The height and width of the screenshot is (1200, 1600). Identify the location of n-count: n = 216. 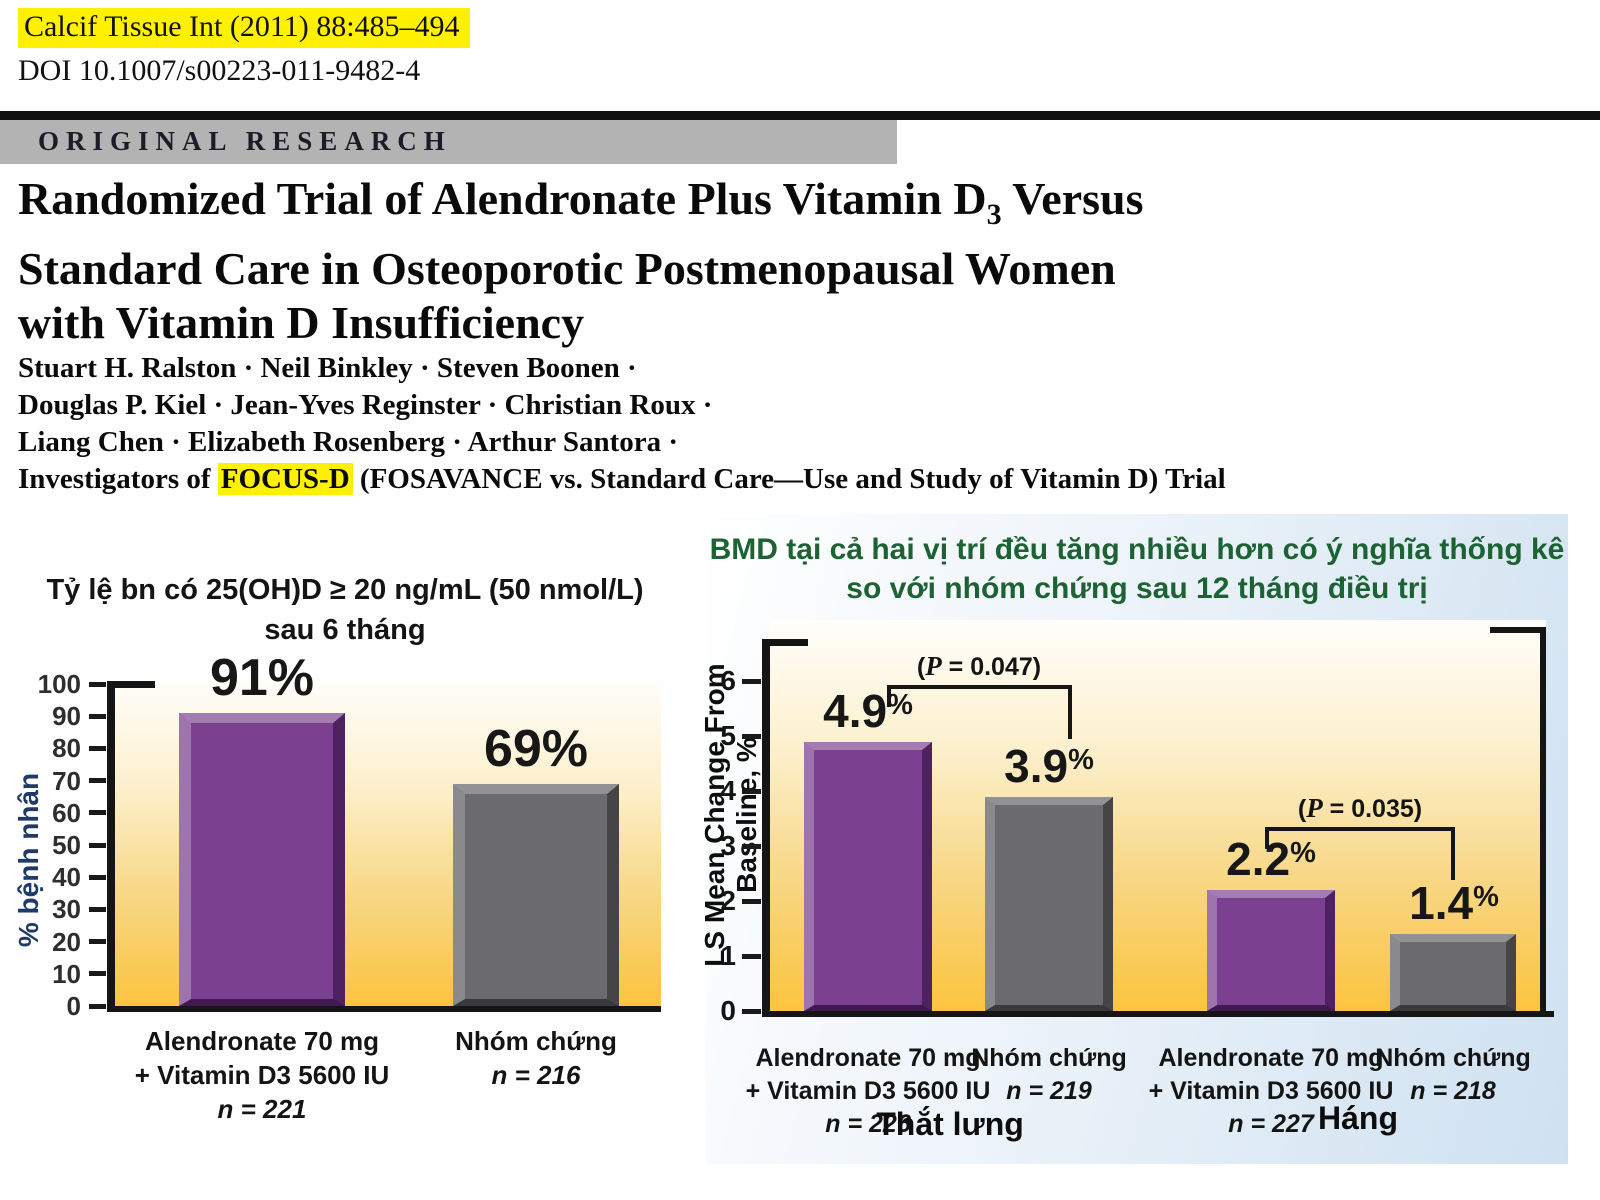
(536, 1075).